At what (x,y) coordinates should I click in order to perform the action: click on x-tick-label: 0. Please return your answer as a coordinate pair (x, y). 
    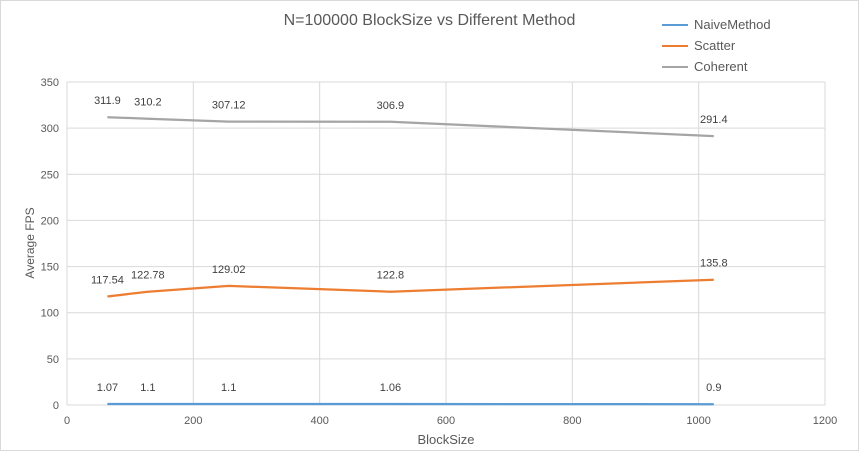
    Looking at the image, I should click on (67, 421).